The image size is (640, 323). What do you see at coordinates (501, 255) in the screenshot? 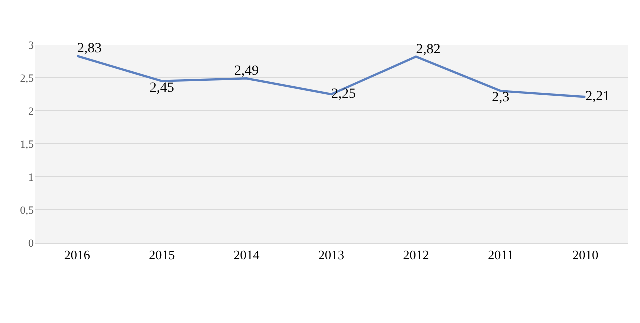
I see `x-tick-label: 2011` at bounding box center [501, 255].